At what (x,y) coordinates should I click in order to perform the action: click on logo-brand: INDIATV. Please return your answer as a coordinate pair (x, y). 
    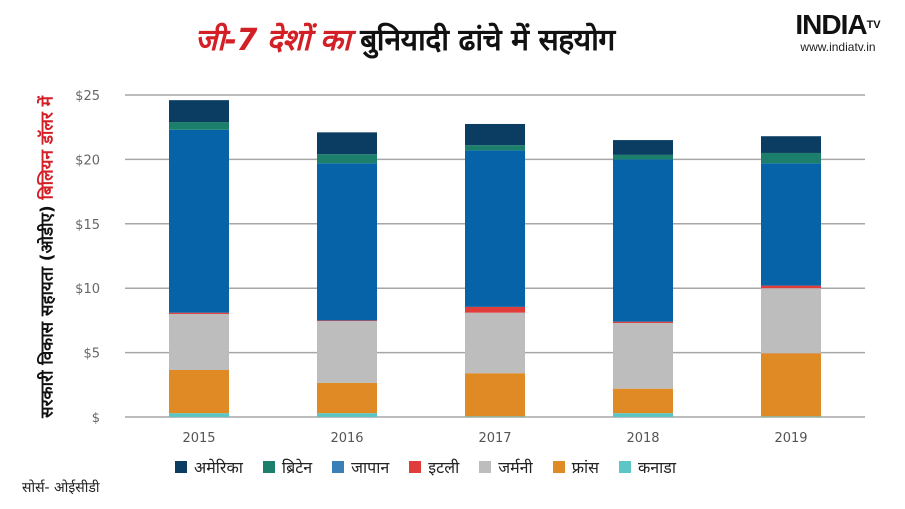
    Looking at the image, I should click on (838, 24).